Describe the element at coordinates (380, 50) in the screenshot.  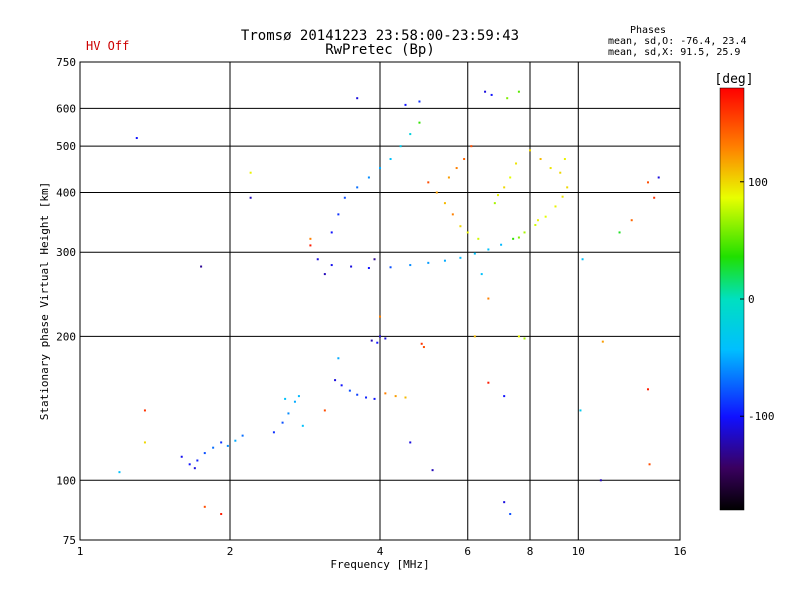
I see `chart-title-line2: RwPretec (Bp)` at that location.